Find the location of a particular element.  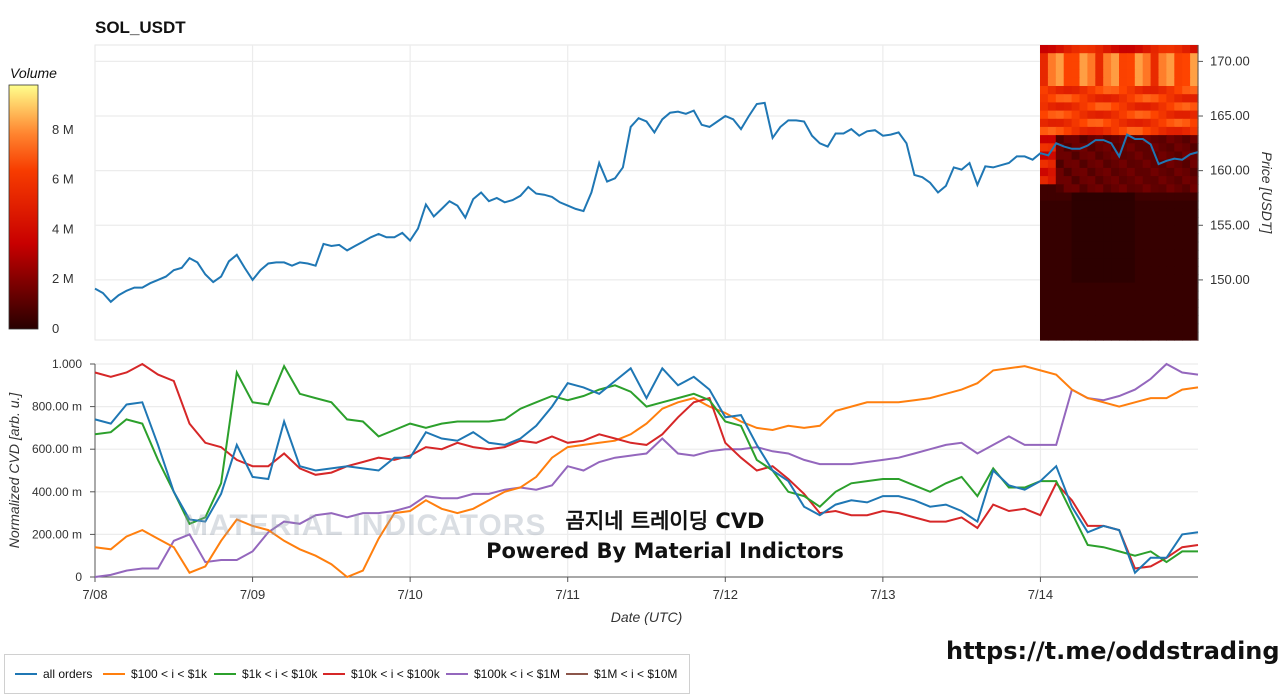

legend-label: $1M < i < $10M is located at coordinates (636, 674).